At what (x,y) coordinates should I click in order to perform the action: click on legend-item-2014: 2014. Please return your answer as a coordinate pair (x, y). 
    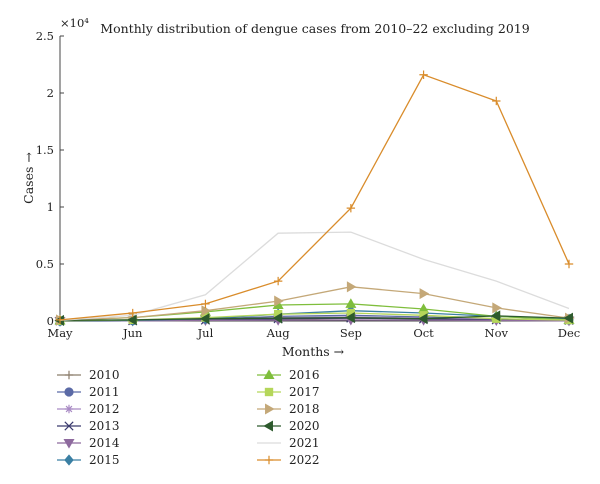
    Looking at the image, I should click on (88, 443).